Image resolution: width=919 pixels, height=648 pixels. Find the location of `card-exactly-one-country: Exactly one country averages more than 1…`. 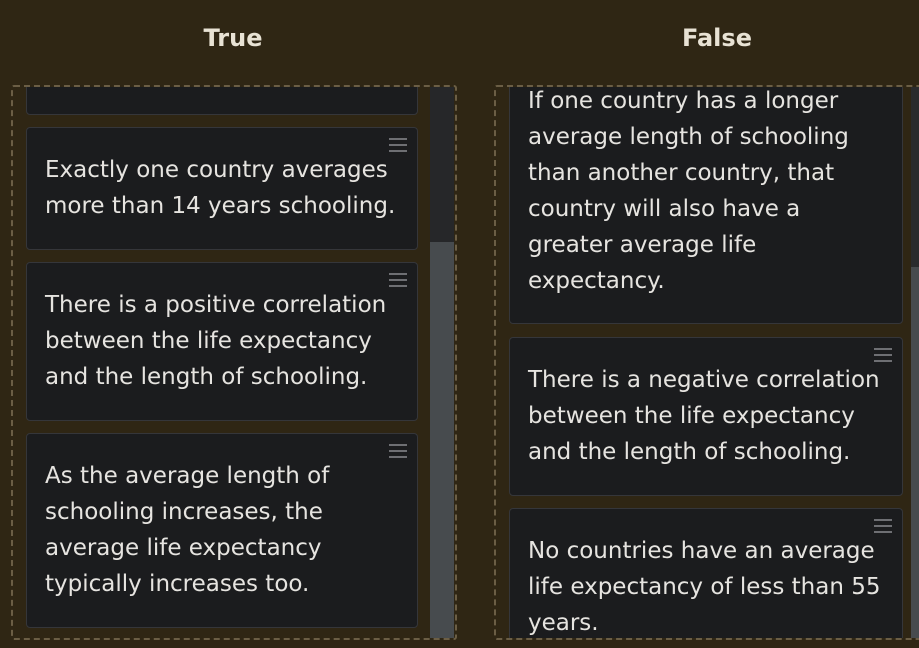

card-exactly-one-country: Exactly one country averages more than 1… is located at coordinates (222, 188).